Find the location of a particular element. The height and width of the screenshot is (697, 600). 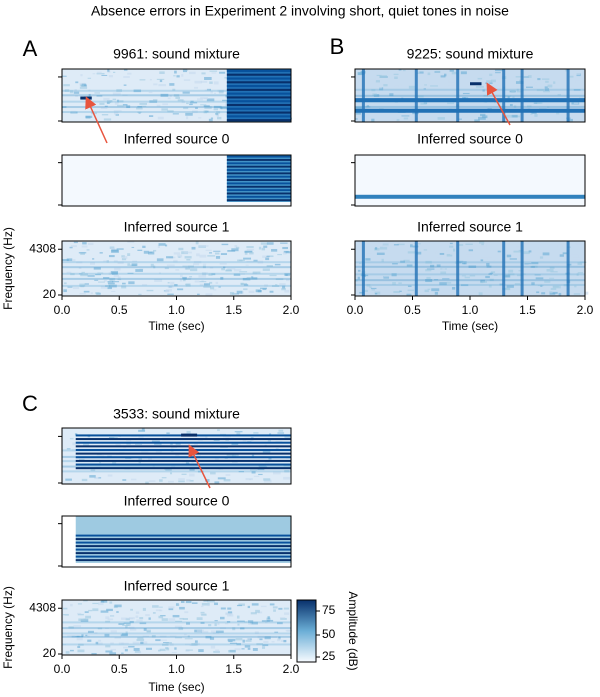

spectrogram is located at coordinates (472, 269).